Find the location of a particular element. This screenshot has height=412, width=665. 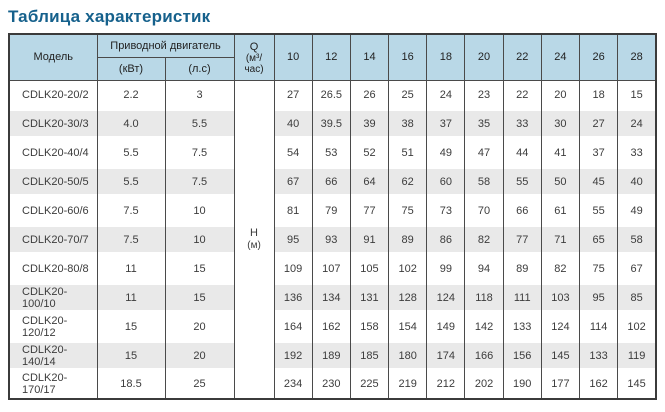

column-header-flow-26: 26 is located at coordinates (599, 57).